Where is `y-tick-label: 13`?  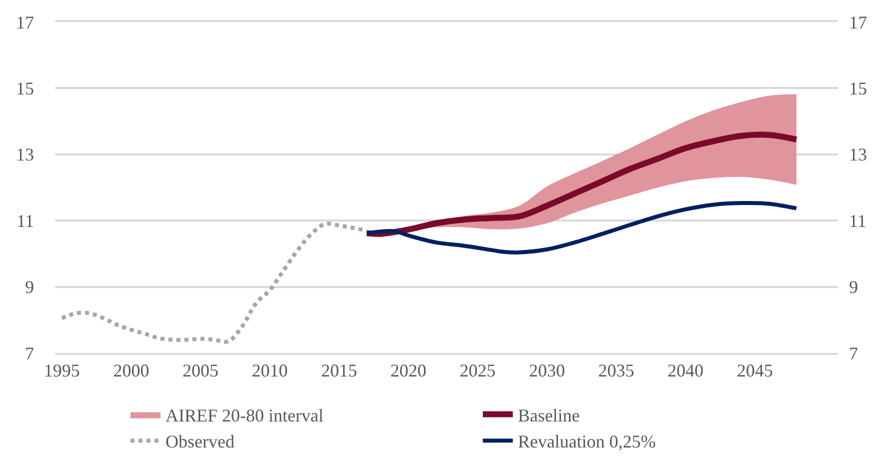 y-tick-label: 13 is located at coordinates (25, 154).